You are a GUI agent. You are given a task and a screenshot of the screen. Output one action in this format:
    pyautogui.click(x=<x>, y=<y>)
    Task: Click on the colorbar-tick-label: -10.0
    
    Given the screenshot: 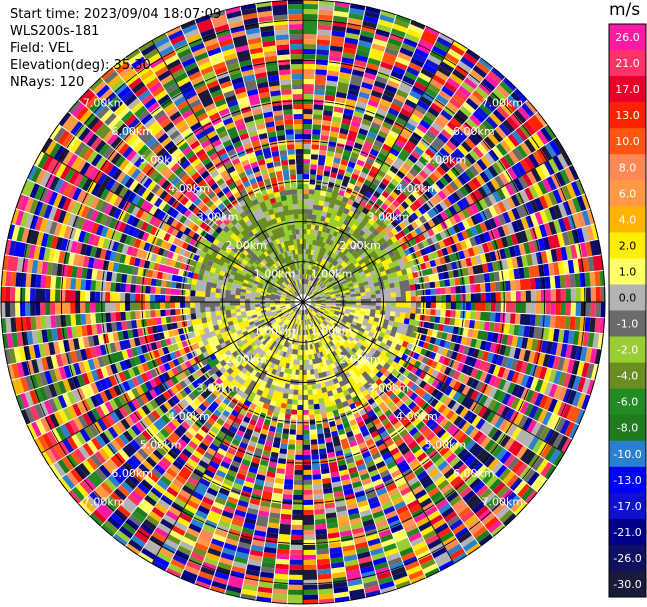 What is the action you would take?
    pyautogui.click(x=627, y=454)
    